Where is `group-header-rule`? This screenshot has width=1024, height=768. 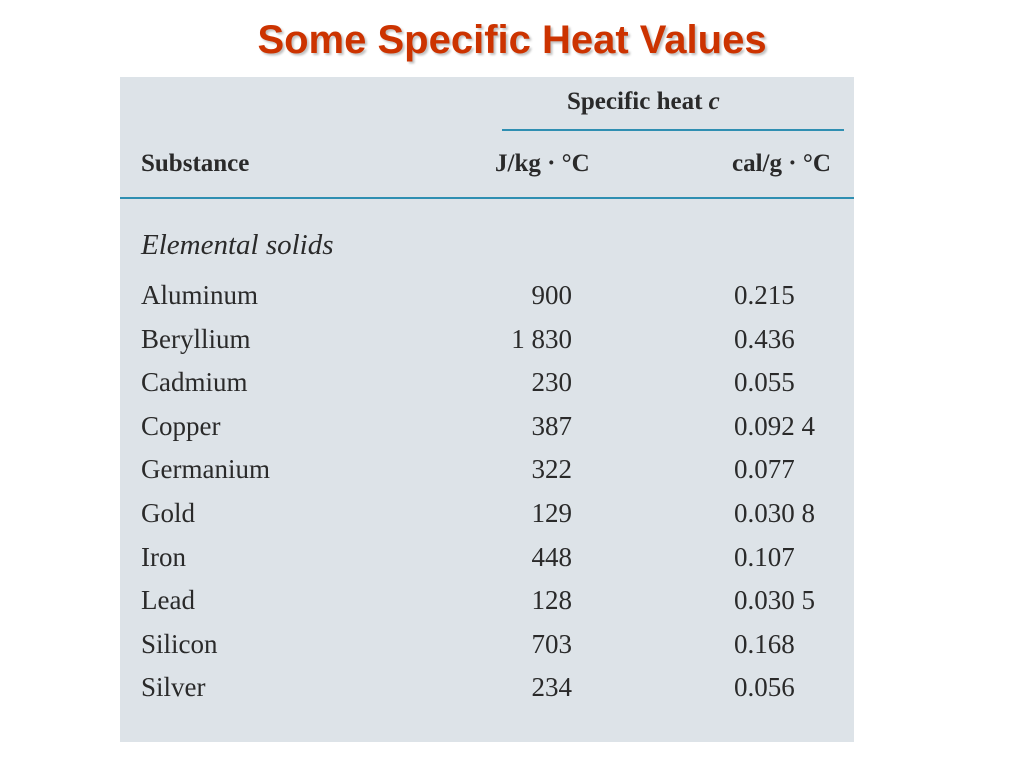
group-header-rule is located at coordinates (673, 130).